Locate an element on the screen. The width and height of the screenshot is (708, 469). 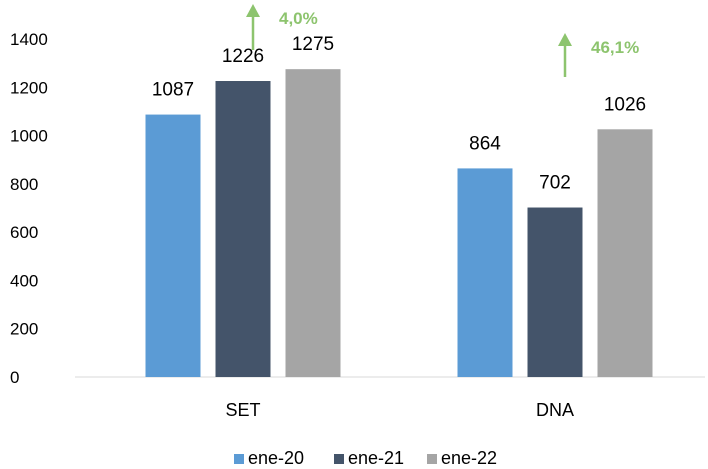
legend-label: ene-21 is located at coordinates (376, 458).